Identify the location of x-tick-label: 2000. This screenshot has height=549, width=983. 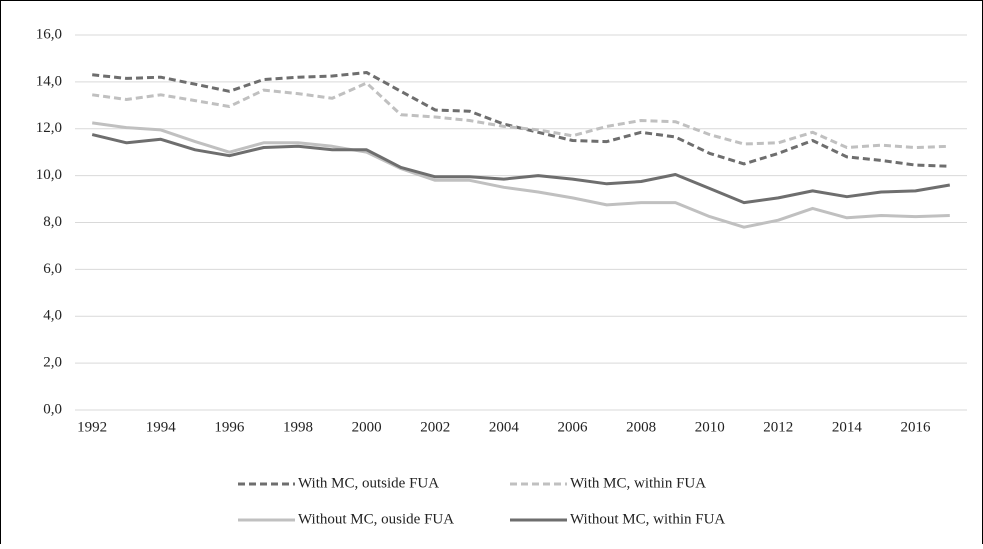
(367, 427).